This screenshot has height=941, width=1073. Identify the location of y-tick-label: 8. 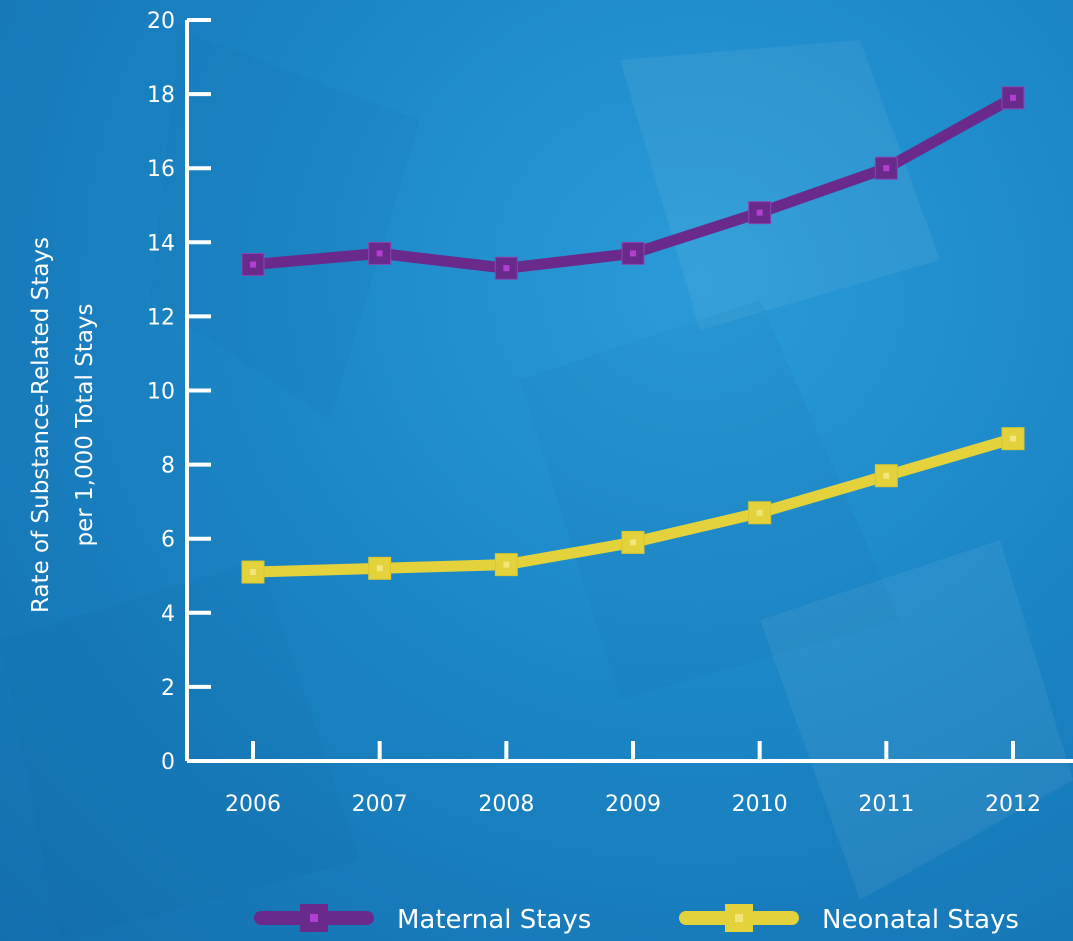
(168, 466).